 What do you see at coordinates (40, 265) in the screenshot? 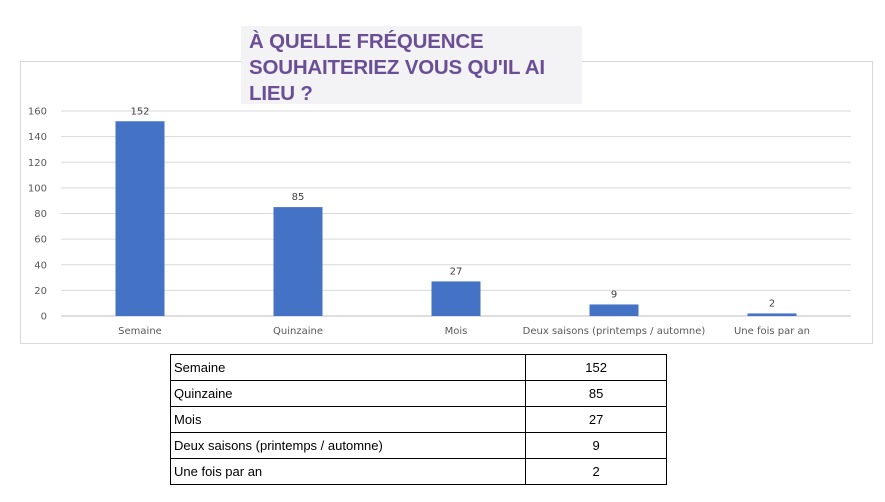
I see `y-tick-label: 40` at bounding box center [40, 265].